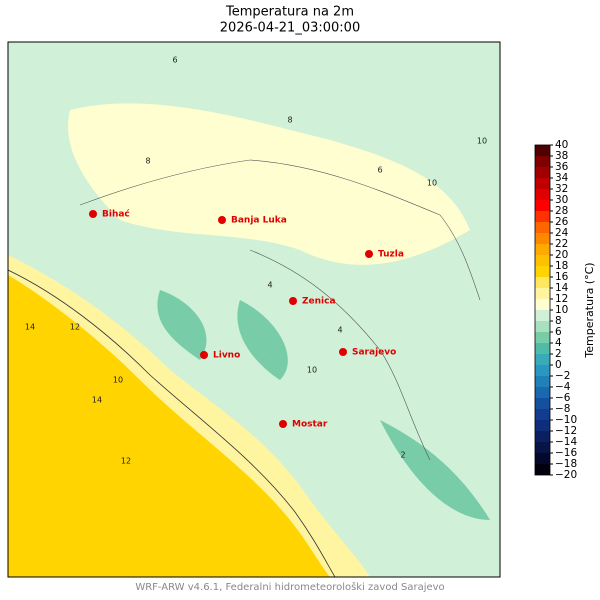 This screenshot has height=600, width=600. What do you see at coordinates (562, 288) in the screenshot?
I see `colorbar-tick-label: 14` at bounding box center [562, 288].